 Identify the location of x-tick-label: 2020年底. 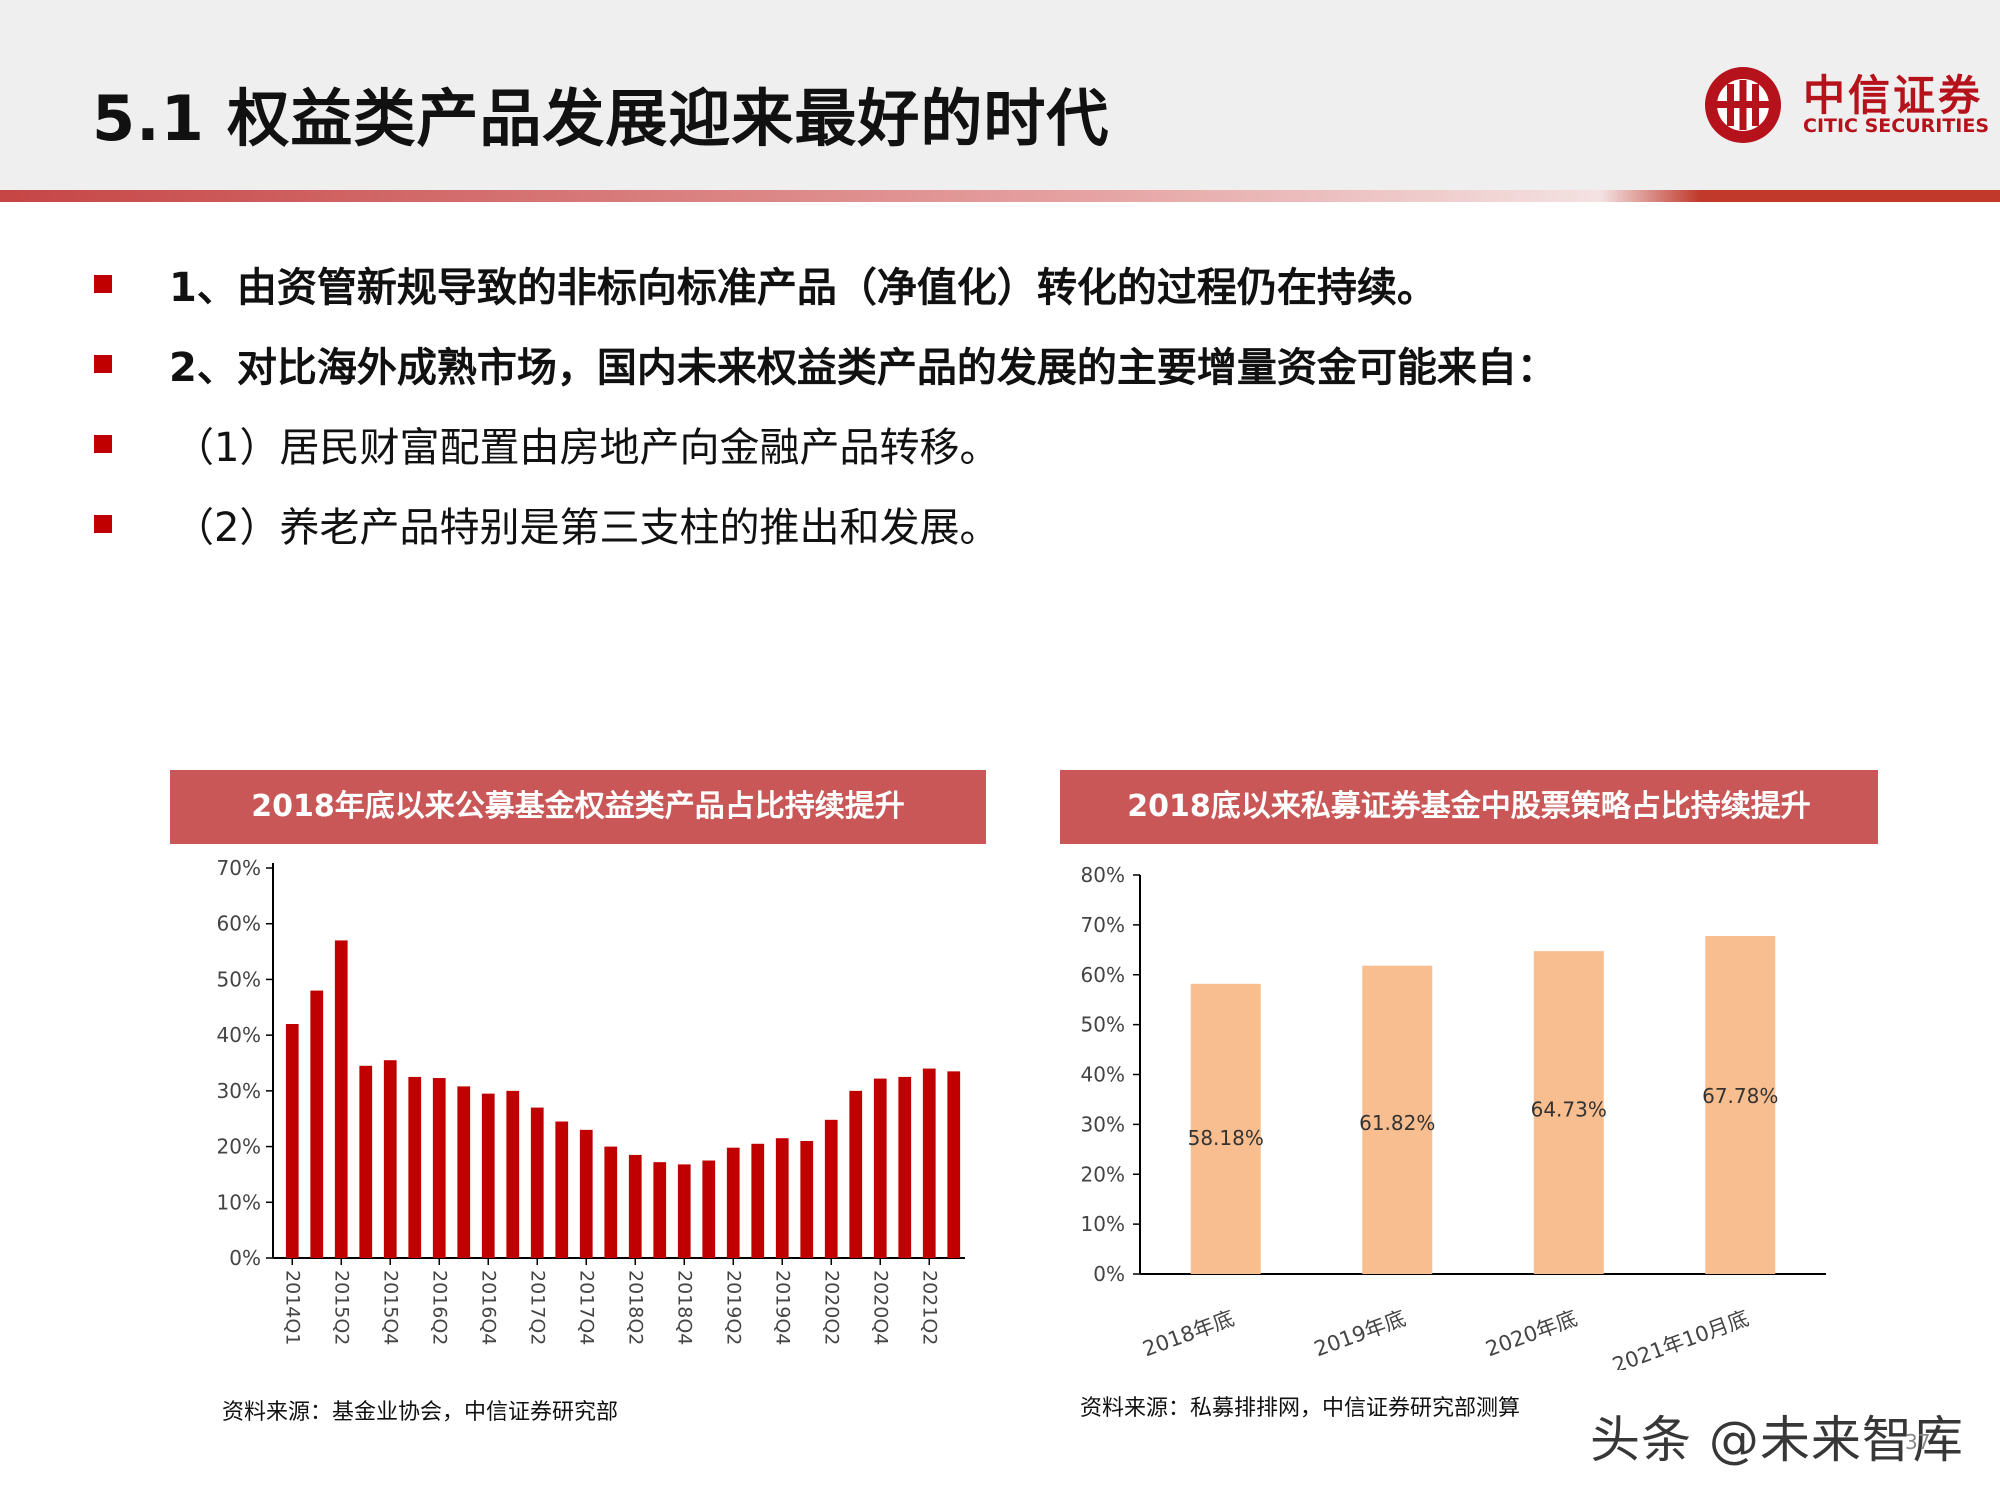
(1532, 1333).